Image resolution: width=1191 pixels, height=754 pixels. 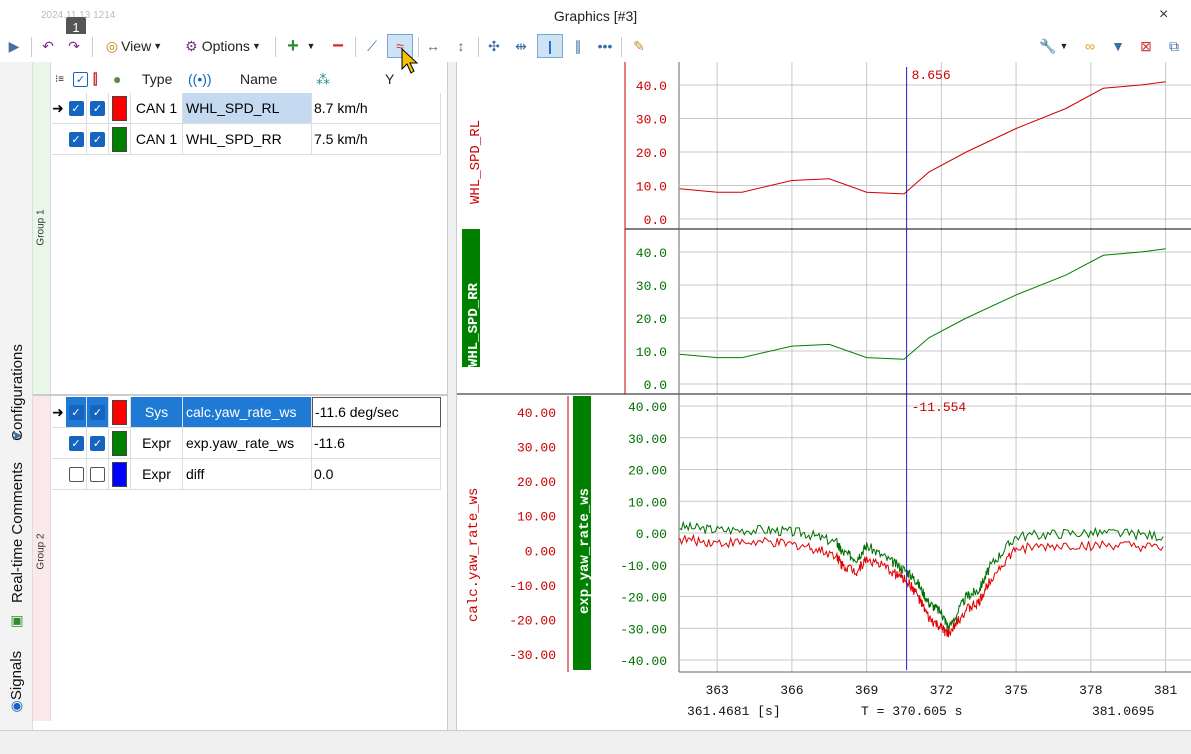 I want to click on table-row: ✓ ✓ Expr exp.yaw_rate_ws -11.6, so click(x=246, y=443).